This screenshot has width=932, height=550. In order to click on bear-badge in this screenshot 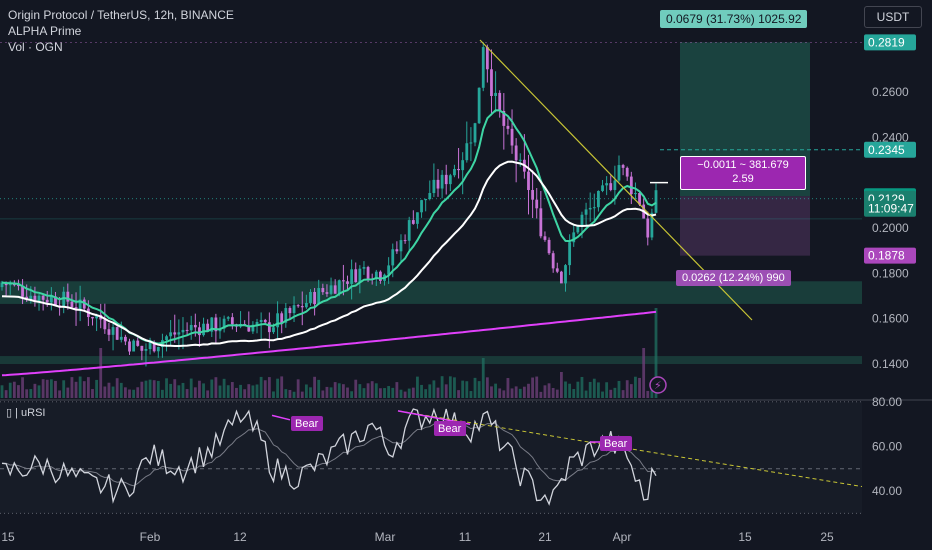, I will do `click(616, 443)`.